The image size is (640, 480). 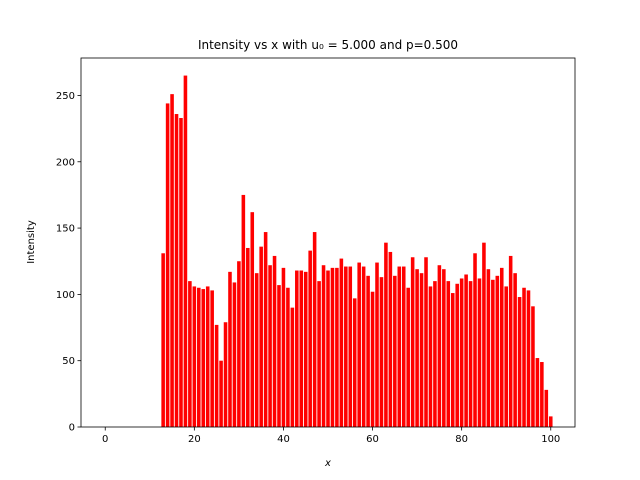 I want to click on y-tick-label: 200, so click(x=65, y=162).